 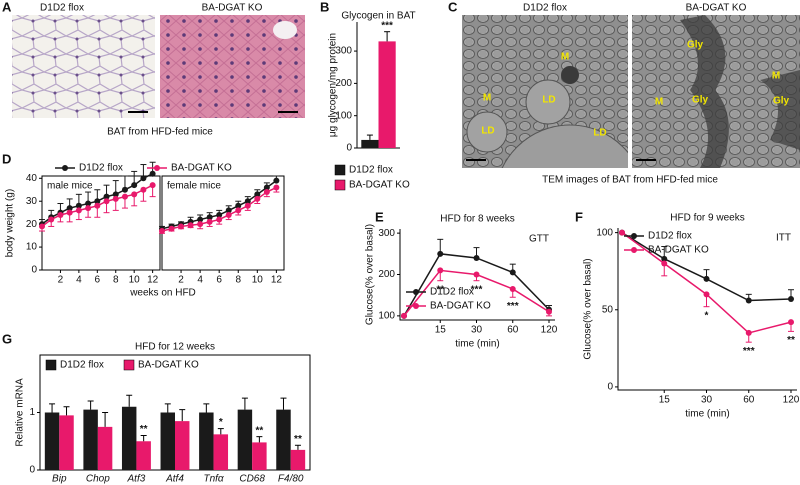 What do you see at coordinates (707, 315) in the screenshot?
I see `significance: *` at bounding box center [707, 315].